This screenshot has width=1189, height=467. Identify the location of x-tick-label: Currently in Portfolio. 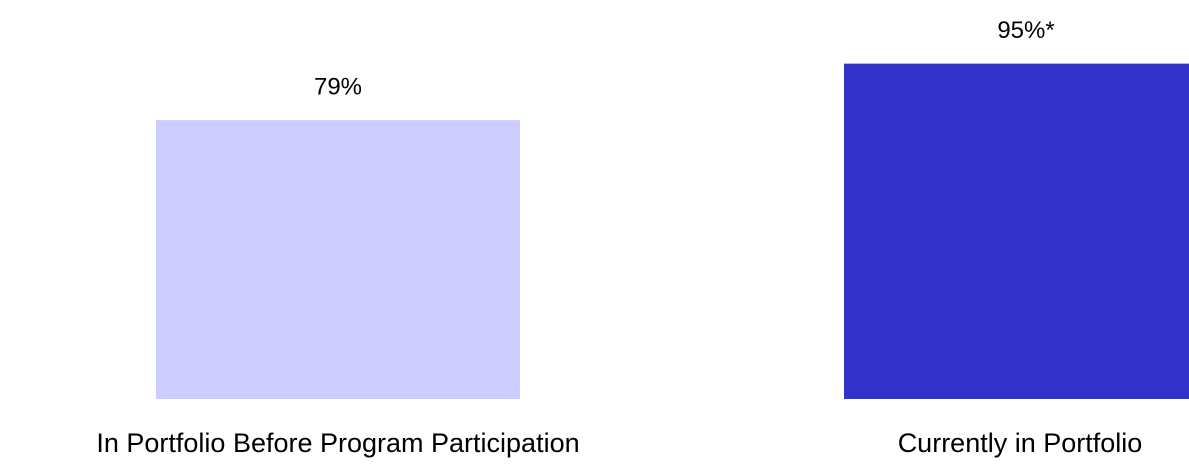
(1020, 443).